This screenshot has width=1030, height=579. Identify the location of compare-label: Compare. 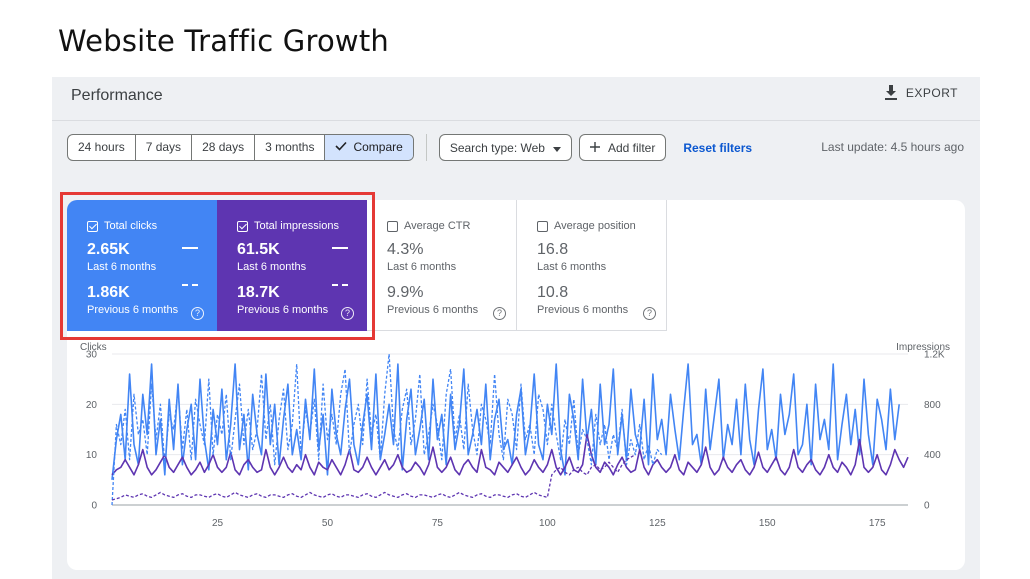
(378, 147).